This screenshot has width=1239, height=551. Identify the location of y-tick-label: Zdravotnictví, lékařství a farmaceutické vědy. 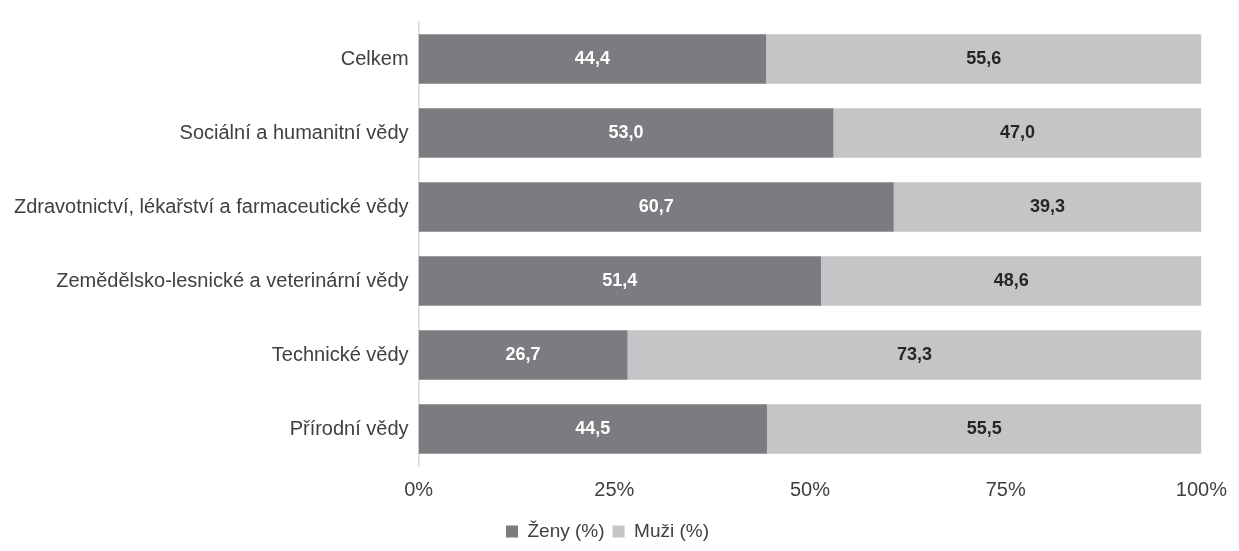
(211, 205).